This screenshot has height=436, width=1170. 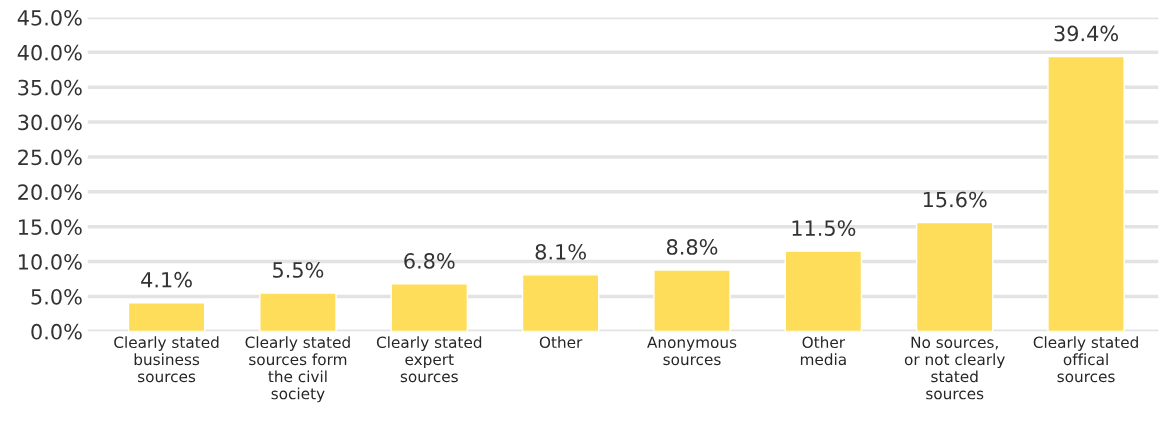 I want to click on data-label: 8.8%, so click(x=692, y=247).